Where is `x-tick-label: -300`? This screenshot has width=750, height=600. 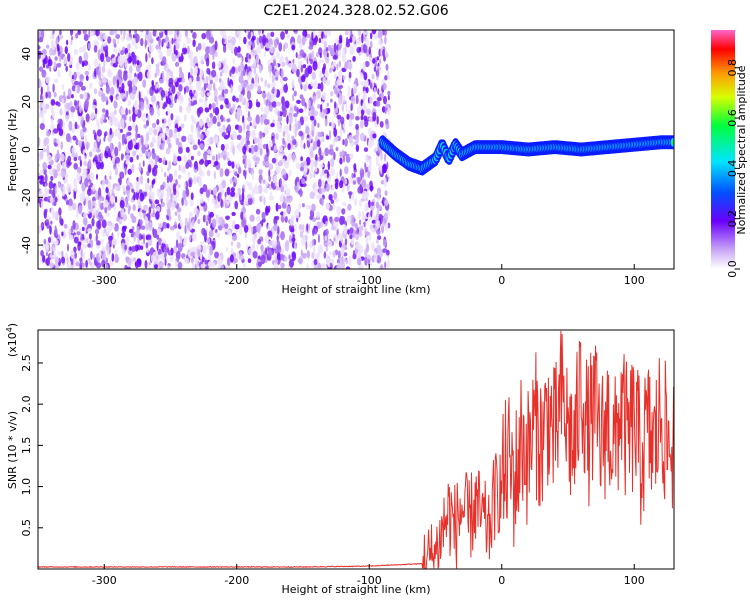
x-tick-label: -300 is located at coordinates (104, 580).